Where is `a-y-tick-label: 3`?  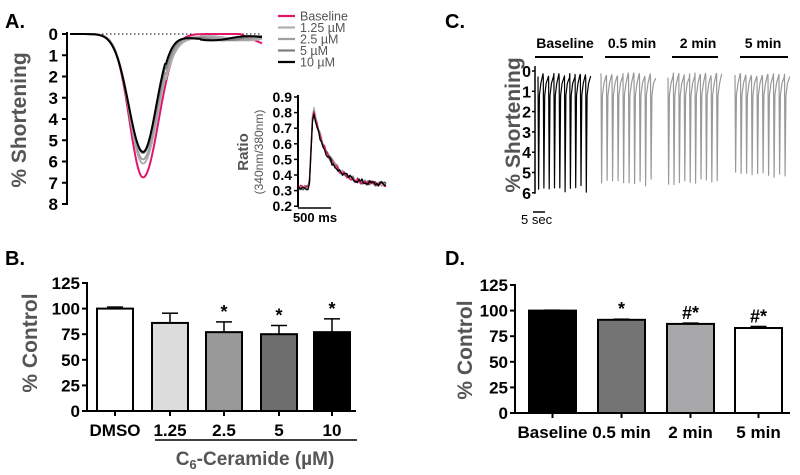 a-y-tick-label: 3 is located at coordinates (53, 98).